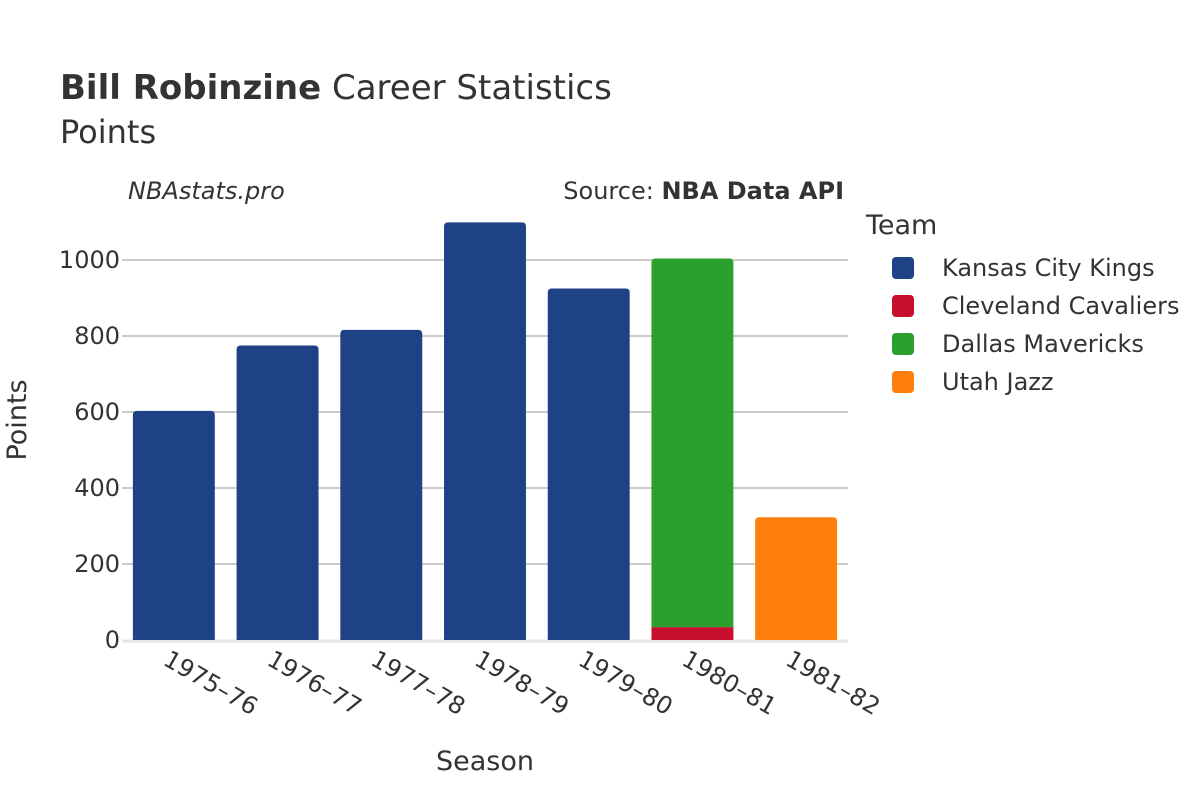 The width and height of the screenshot is (1200, 800). Describe the element at coordinates (211, 683) in the screenshot. I see `x-tick-label: 1975–76` at that location.